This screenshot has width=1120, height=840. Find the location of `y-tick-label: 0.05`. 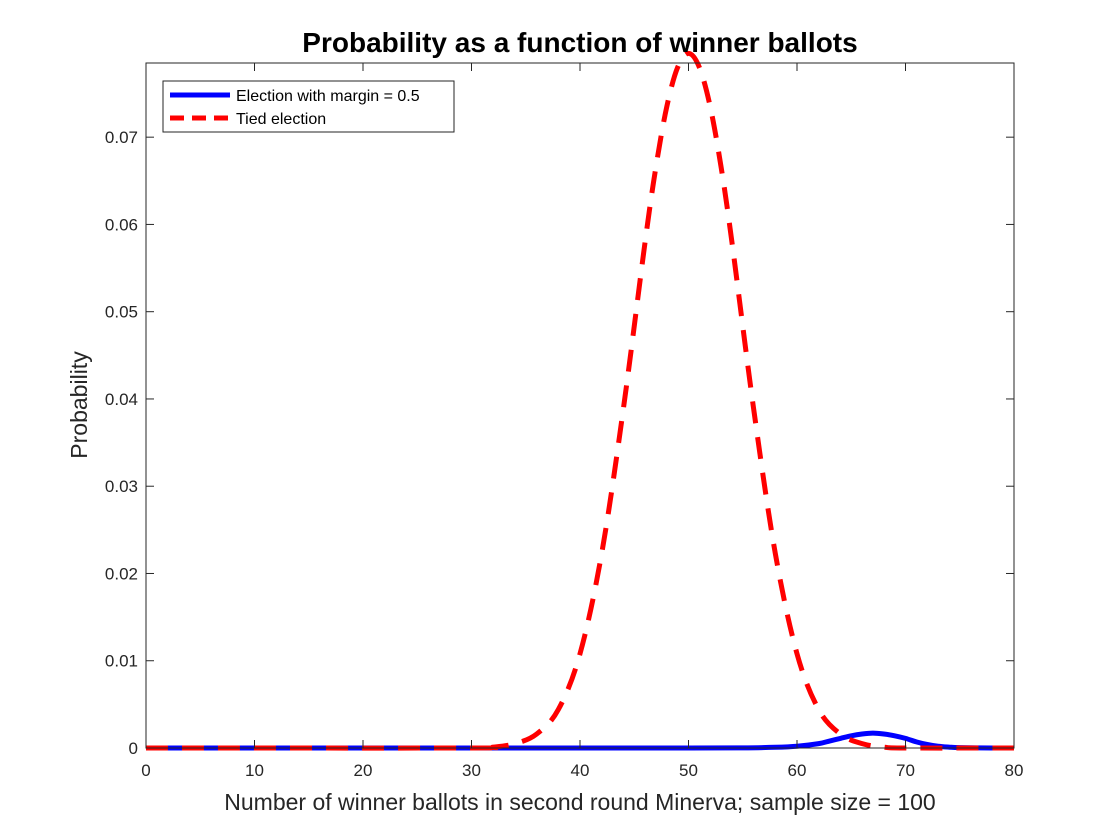

y-tick-label: 0.05 is located at coordinates (121, 312).